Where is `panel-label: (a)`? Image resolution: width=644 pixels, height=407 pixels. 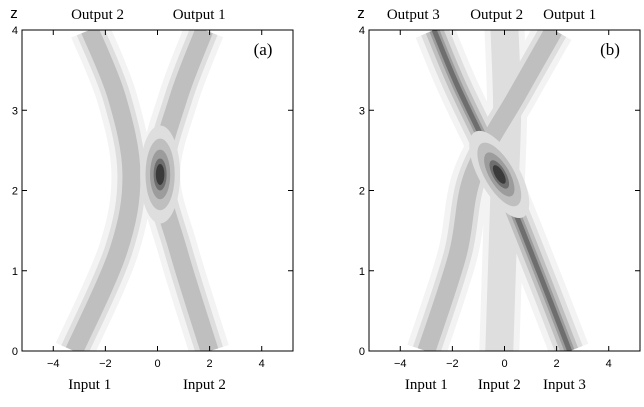 panel-label: (a) is located at coordinates (263, 49).